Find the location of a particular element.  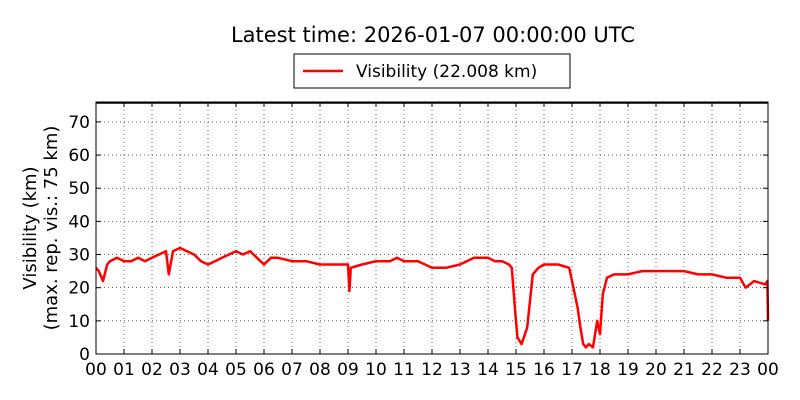

x-tick-label: 21 is located at coordinates (684, 370).